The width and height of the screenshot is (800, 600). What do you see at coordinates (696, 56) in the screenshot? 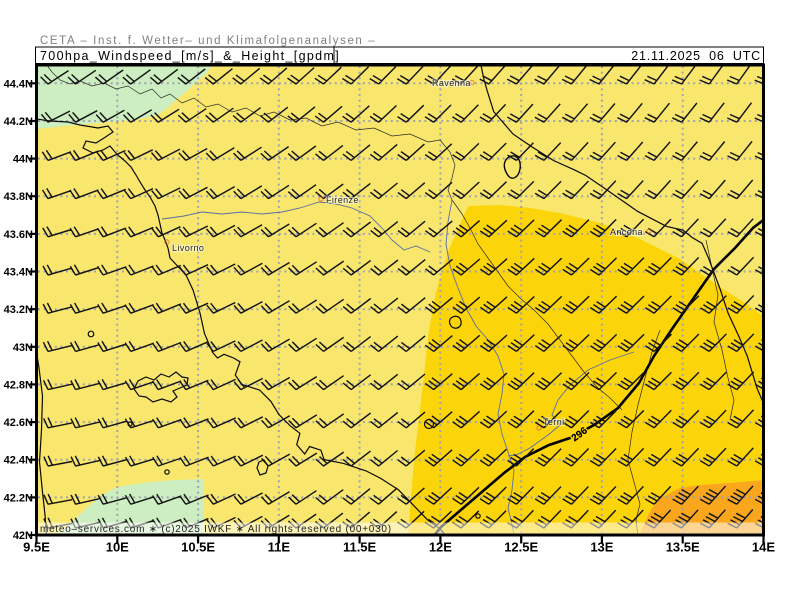
I see `svg-text: 21.11.2025 06 UTC` at bounding box center [696, 56].